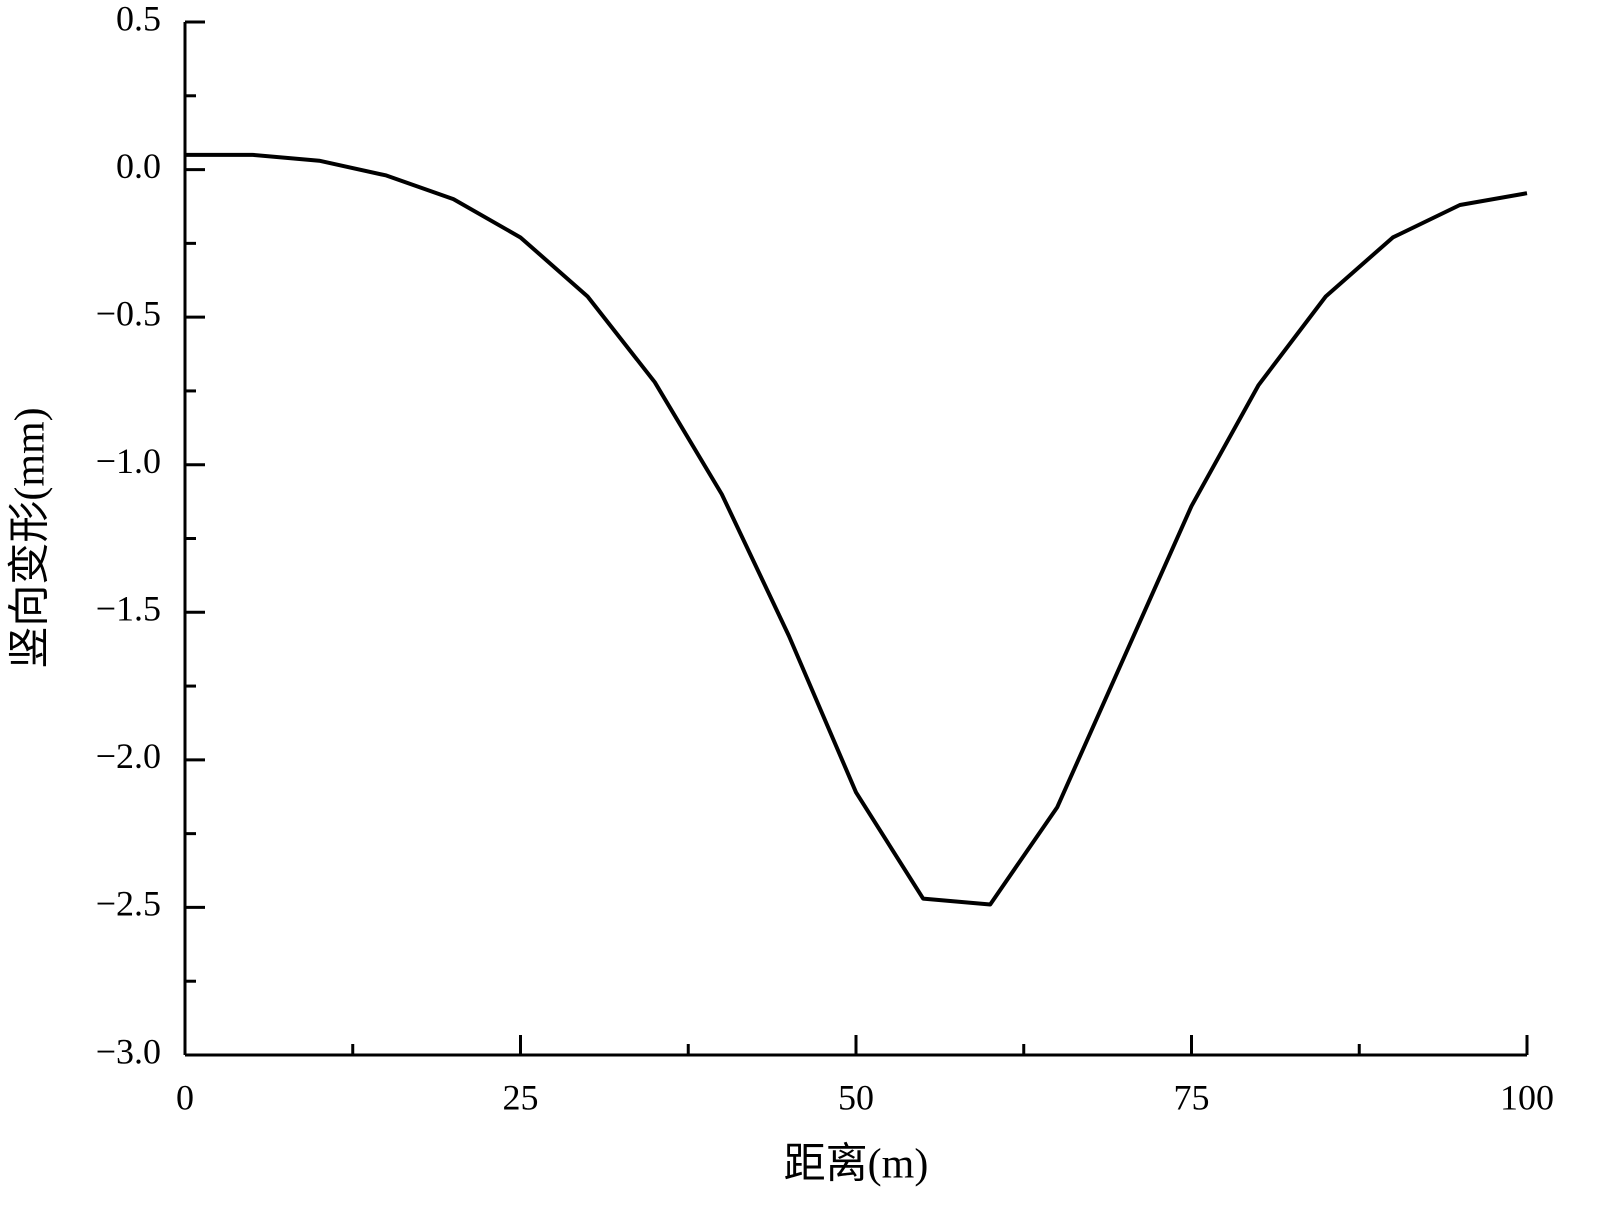 The width and height of the screenshot is (1600, 1224). What do you see at coordinates (128, 461) in the screenshot?
I see `y-tick-label: −1.0` at bounding box center [128, 461].